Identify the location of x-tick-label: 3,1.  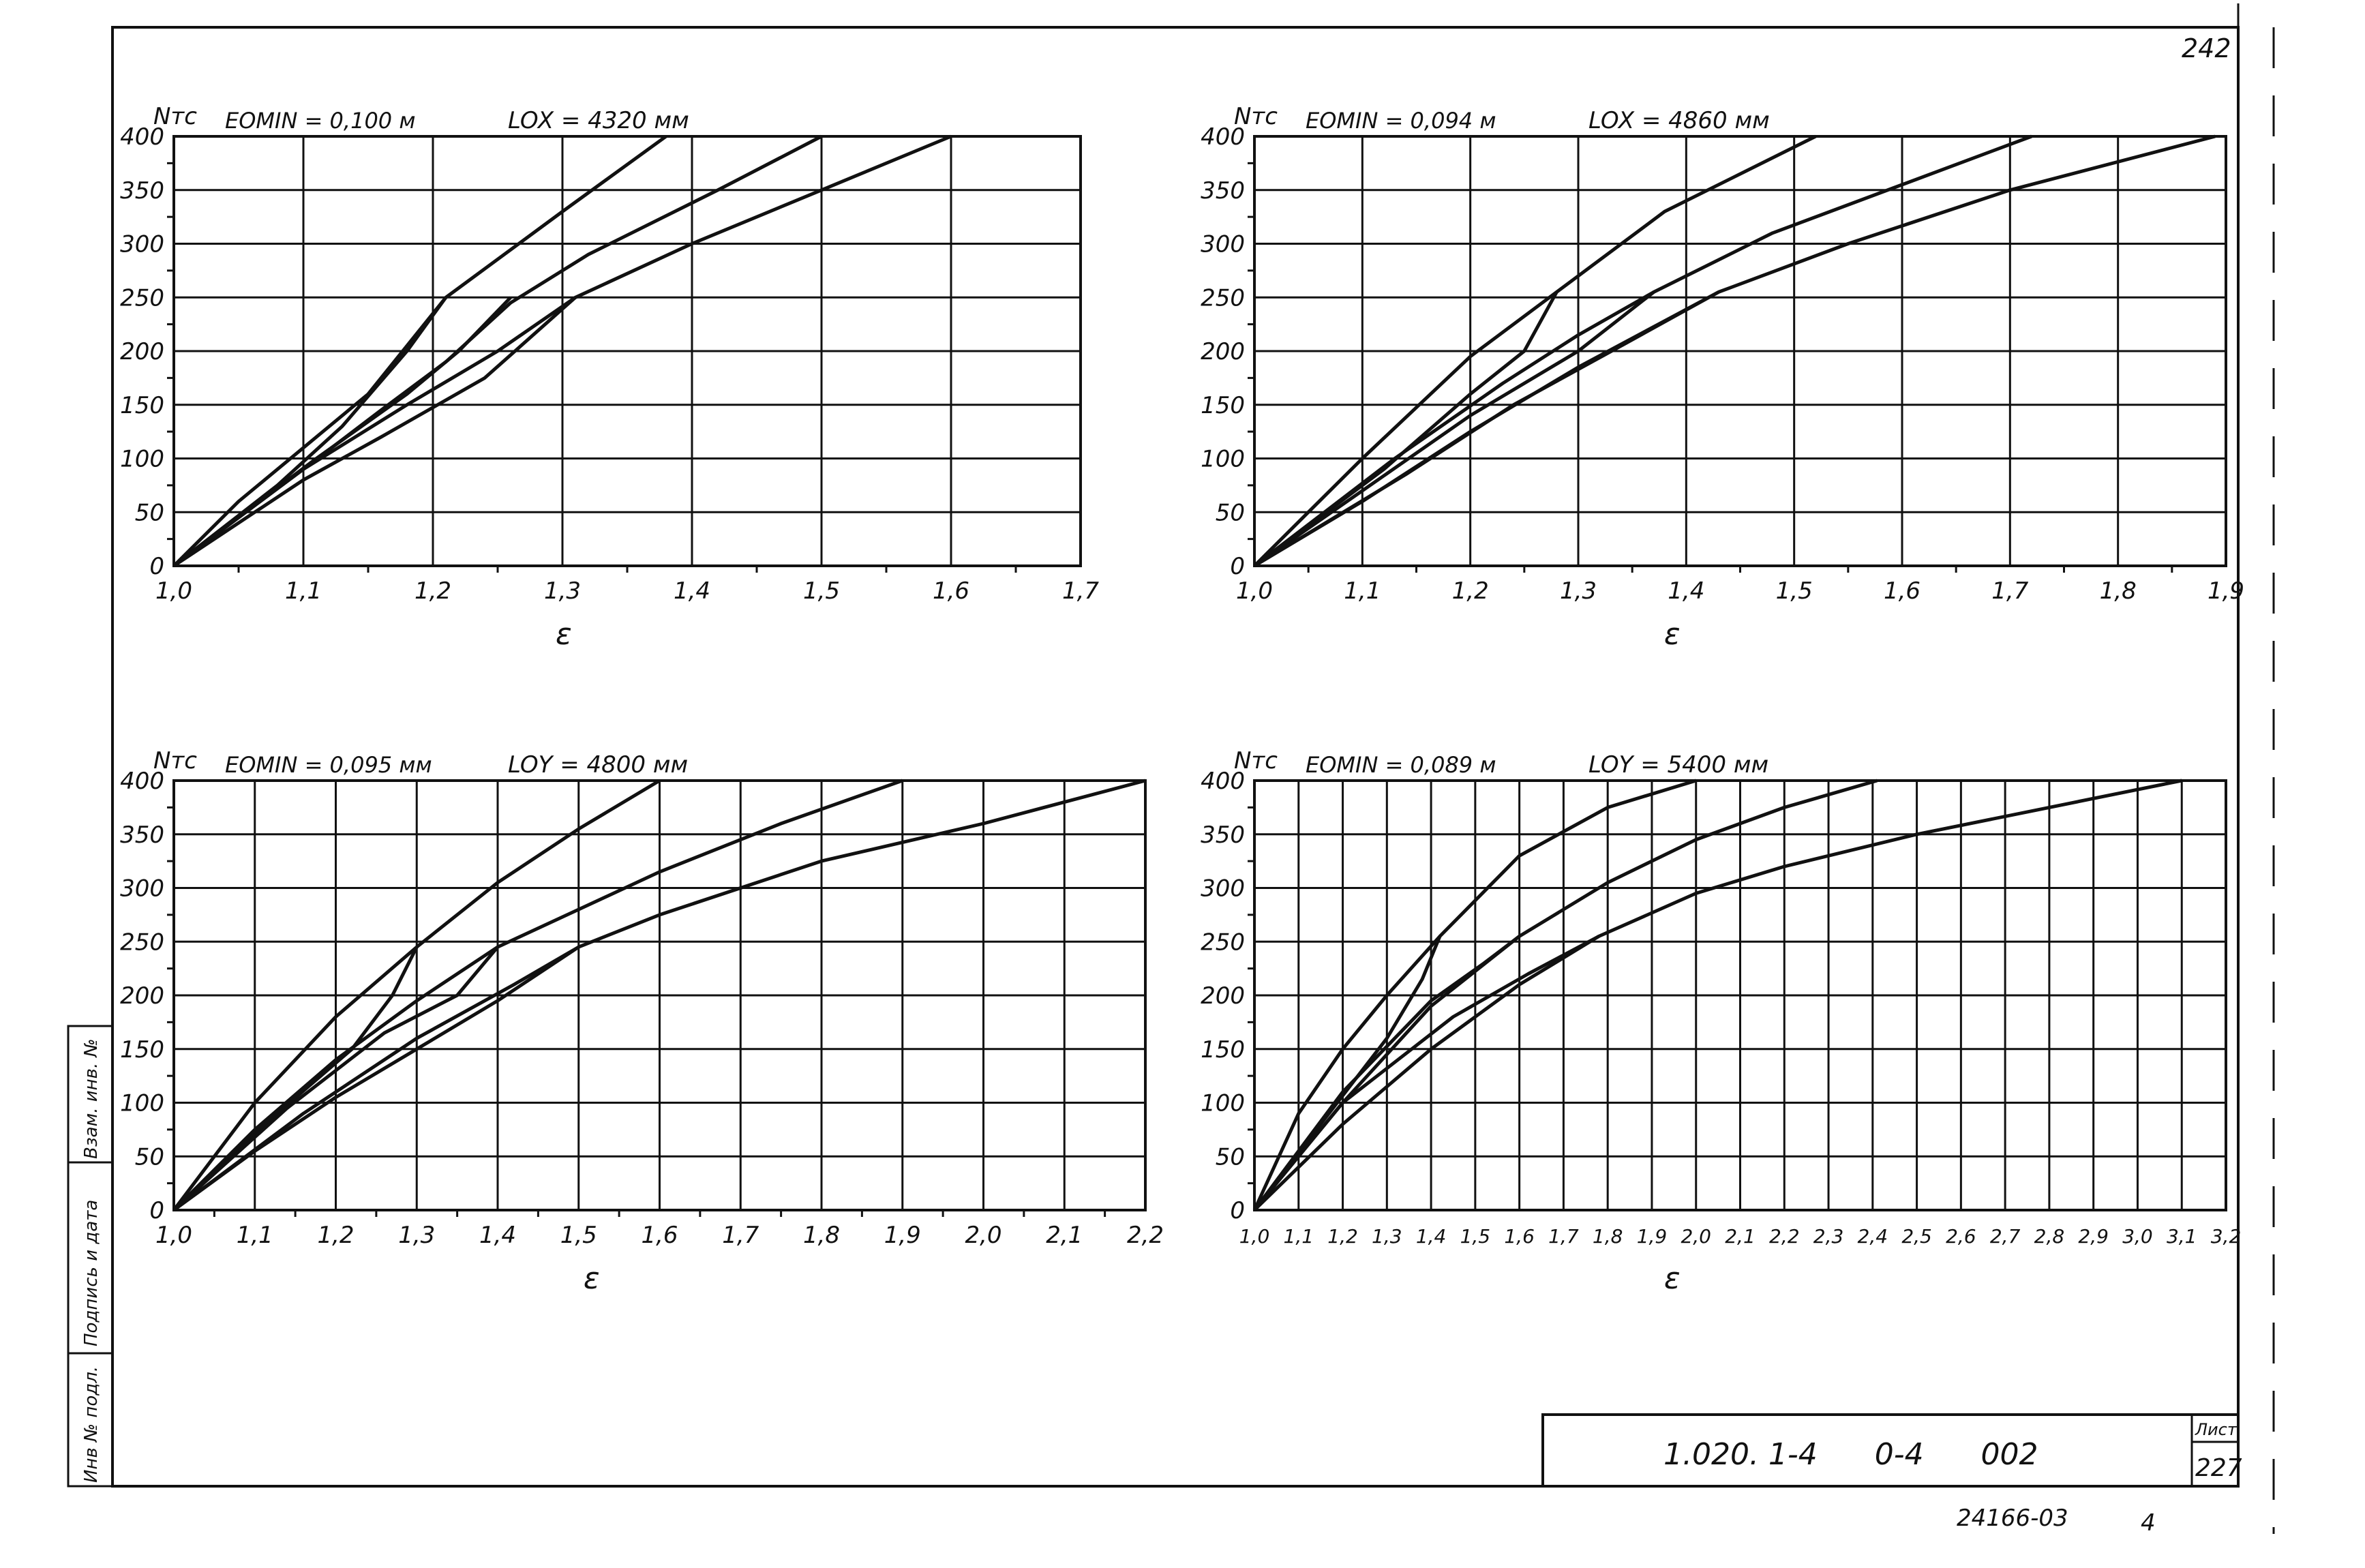
(2182, 1236).